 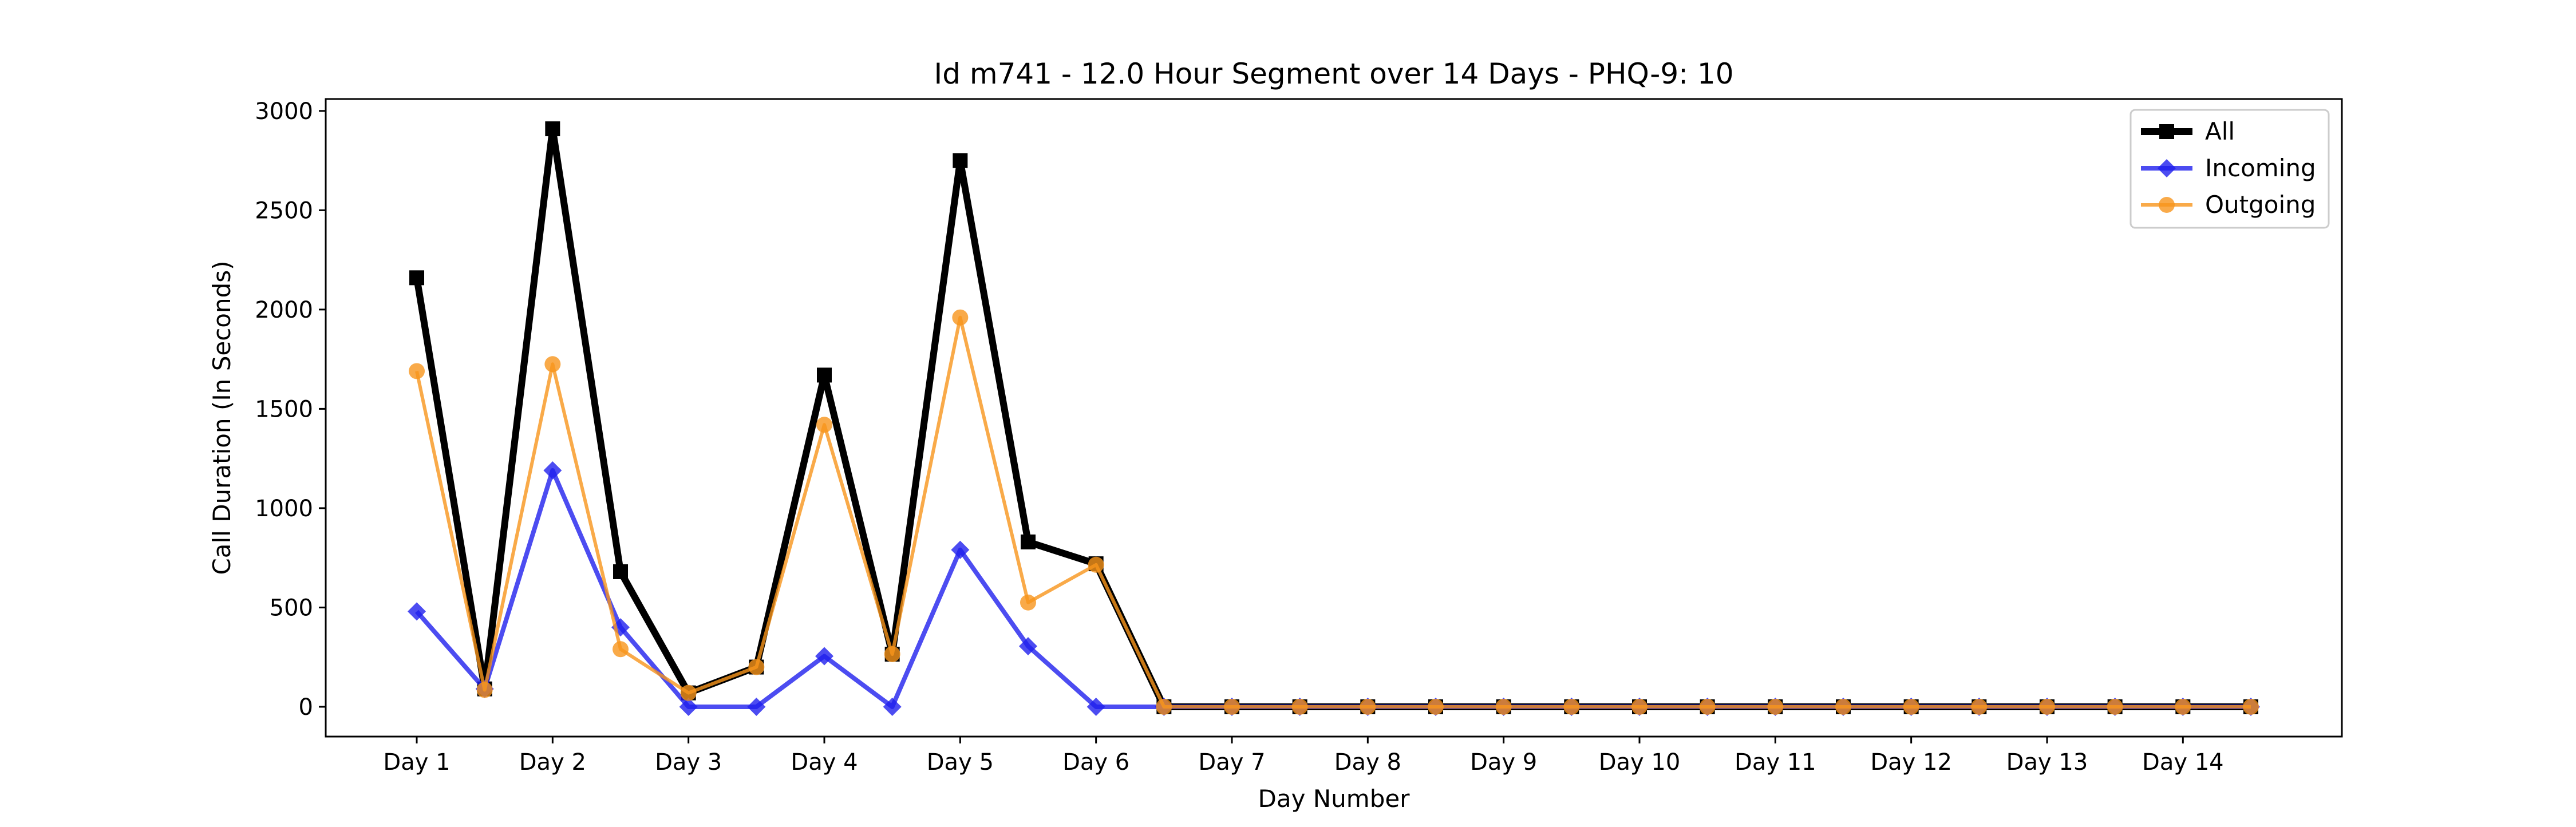 What do you see at coordinates (284, 409) in the screenshot?
I see `y-tick-label: 1500` at bounding box center [284, 409].